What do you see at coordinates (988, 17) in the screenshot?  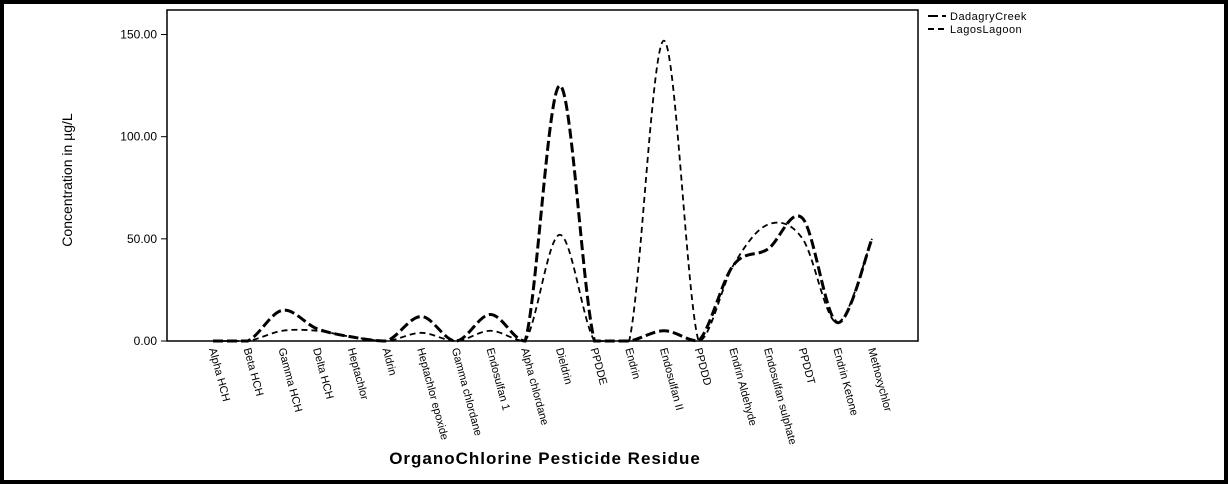 I see `legend-label: DadagryCreek` at bounding box center [988, 17].